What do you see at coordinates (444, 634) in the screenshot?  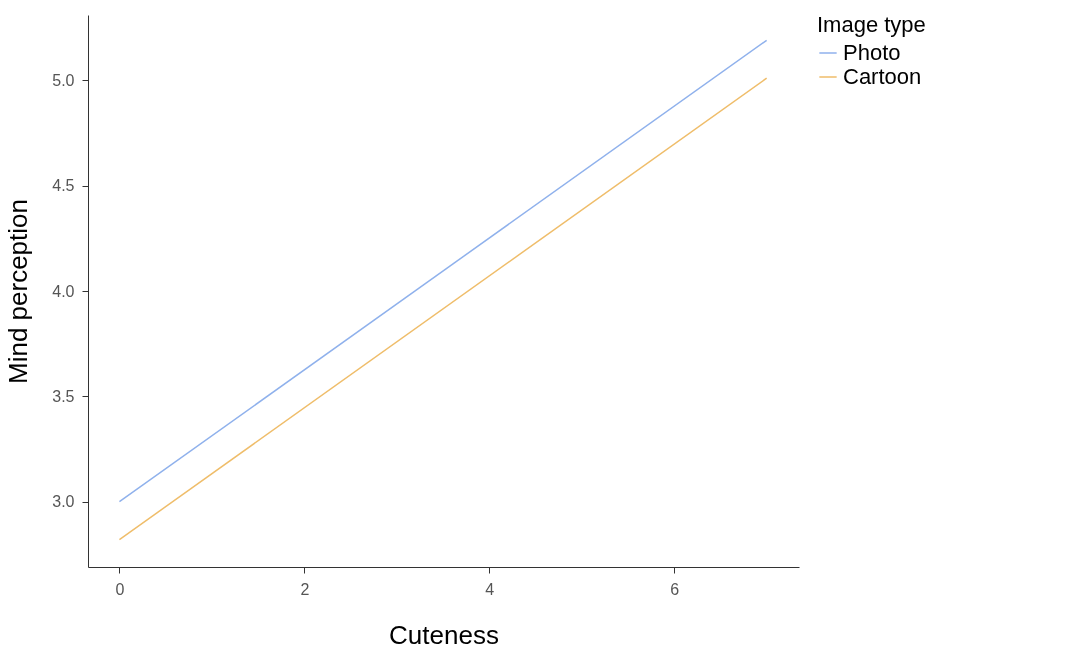 I see `x-axis-title: Cuteness` at bounding box center [444, 634].